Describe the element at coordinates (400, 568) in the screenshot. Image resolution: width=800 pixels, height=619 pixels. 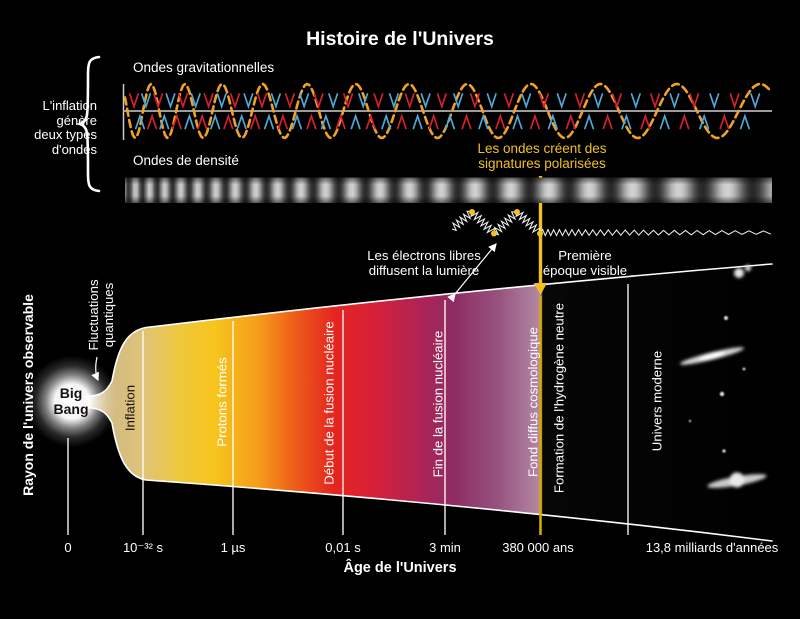
I see `axis-title: Âge de l'Univers` at that location.